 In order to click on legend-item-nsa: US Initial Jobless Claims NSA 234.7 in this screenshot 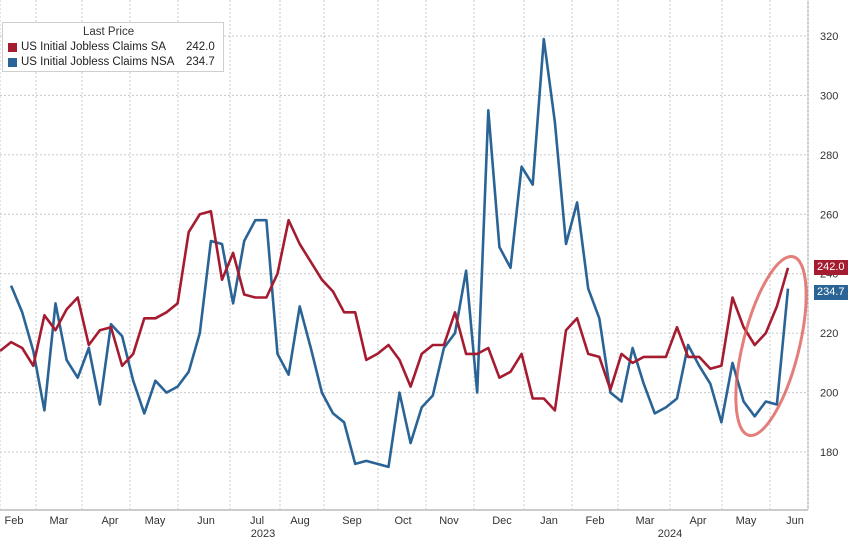, I will do `click(111, 62)`.